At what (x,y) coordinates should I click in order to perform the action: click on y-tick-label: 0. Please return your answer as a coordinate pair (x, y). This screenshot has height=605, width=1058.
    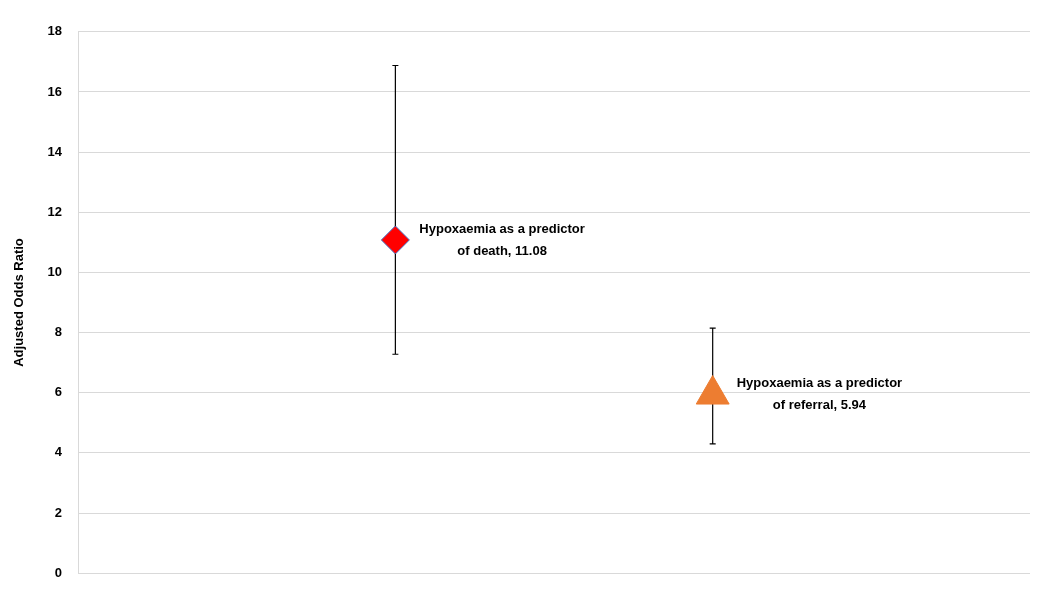
    Looking at the image, I should click on (58, 572).